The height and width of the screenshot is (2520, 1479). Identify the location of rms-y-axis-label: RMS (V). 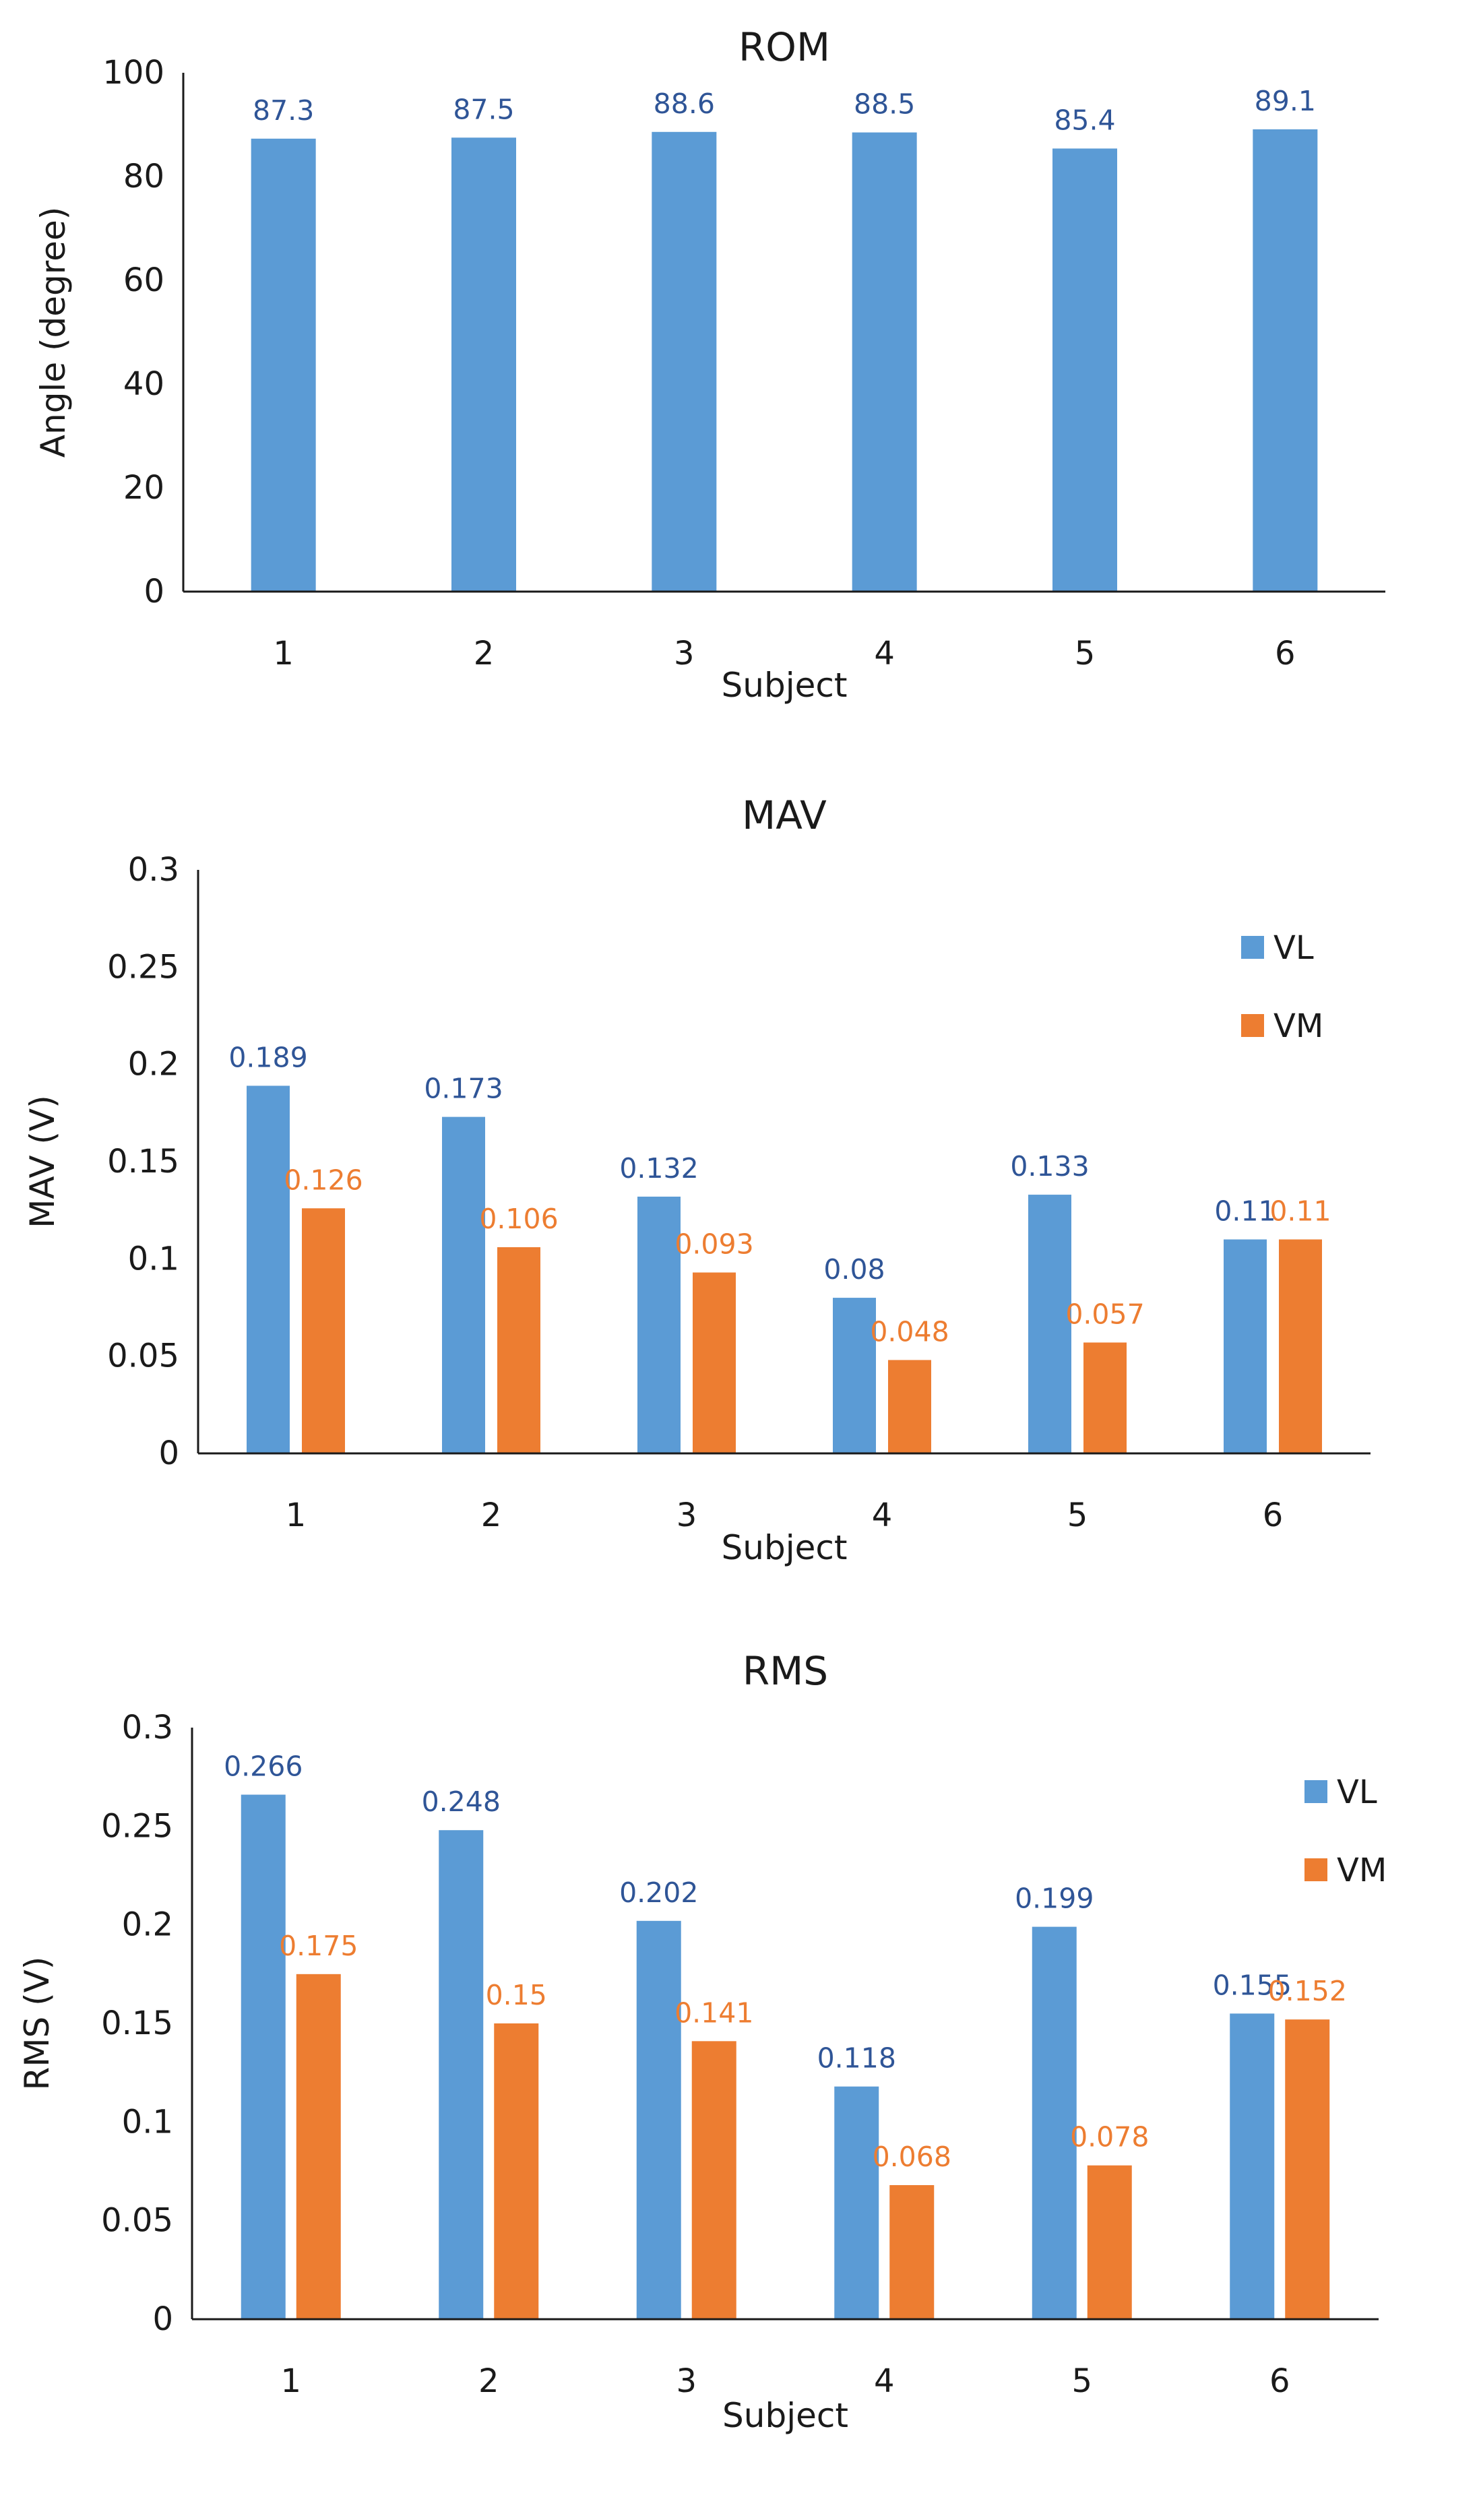
(37, 2024).